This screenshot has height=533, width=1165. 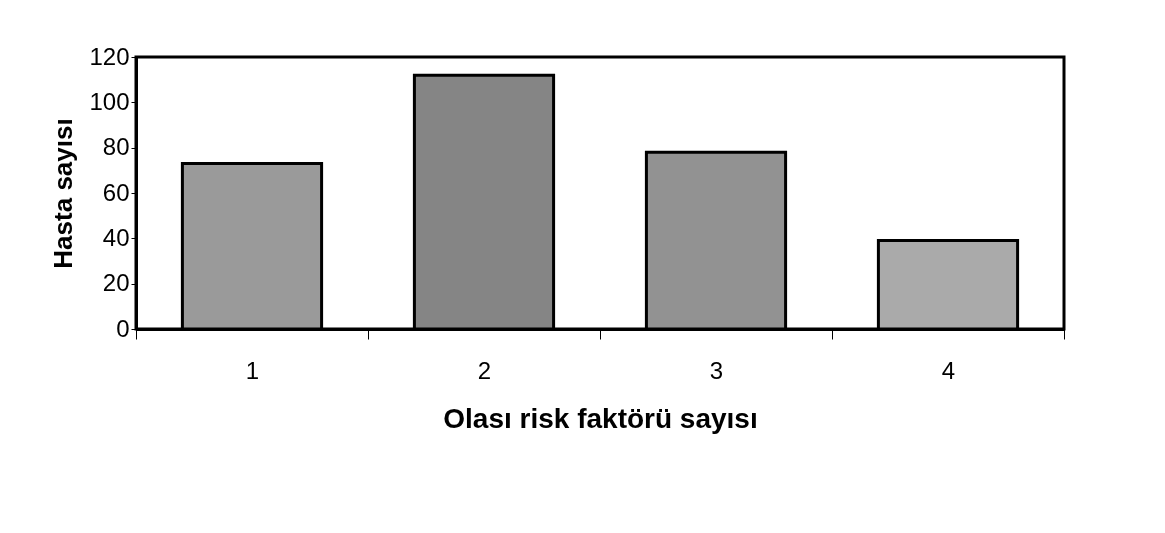 I want to click on x-tick-label: 3, so click(x=716, y=370).